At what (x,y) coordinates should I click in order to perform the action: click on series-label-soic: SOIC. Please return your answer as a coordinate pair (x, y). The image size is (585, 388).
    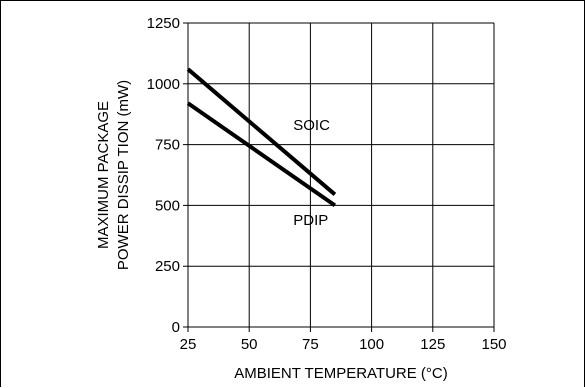
    Looking at the image, I should click on (311, 125).